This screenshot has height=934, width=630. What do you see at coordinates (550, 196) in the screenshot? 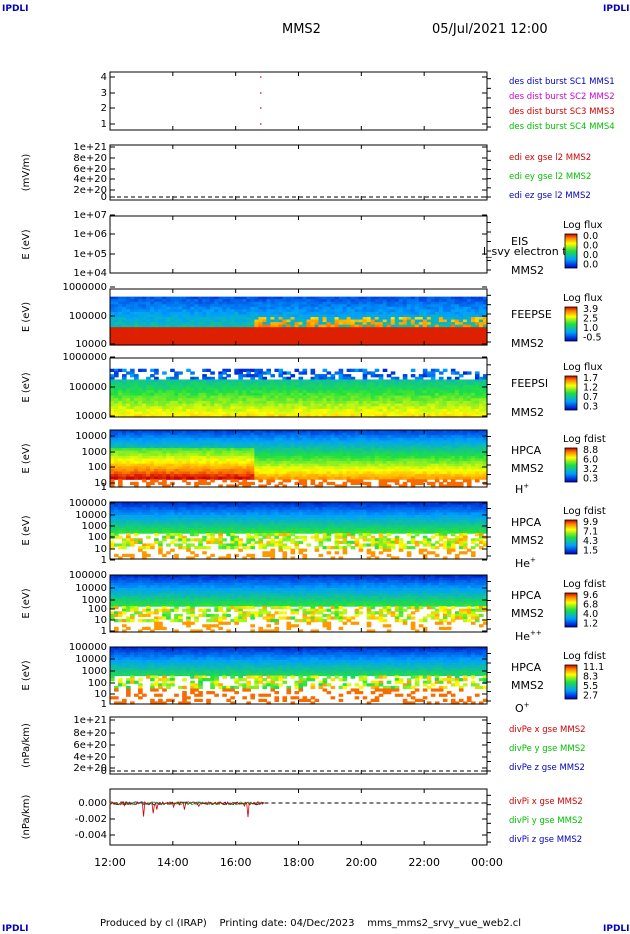
I see `legend-edi-e-gse-2: edi ez gse l2 MMS2` at bounding box center [550, 196].